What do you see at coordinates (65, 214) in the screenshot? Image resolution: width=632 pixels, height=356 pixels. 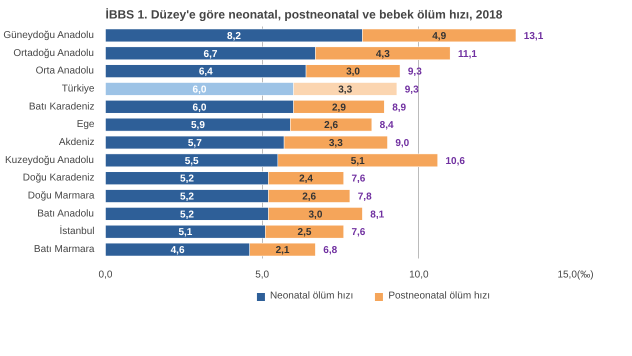 I see `y-tick-label: Batı Anadolu` at bounding box center [65, 214].